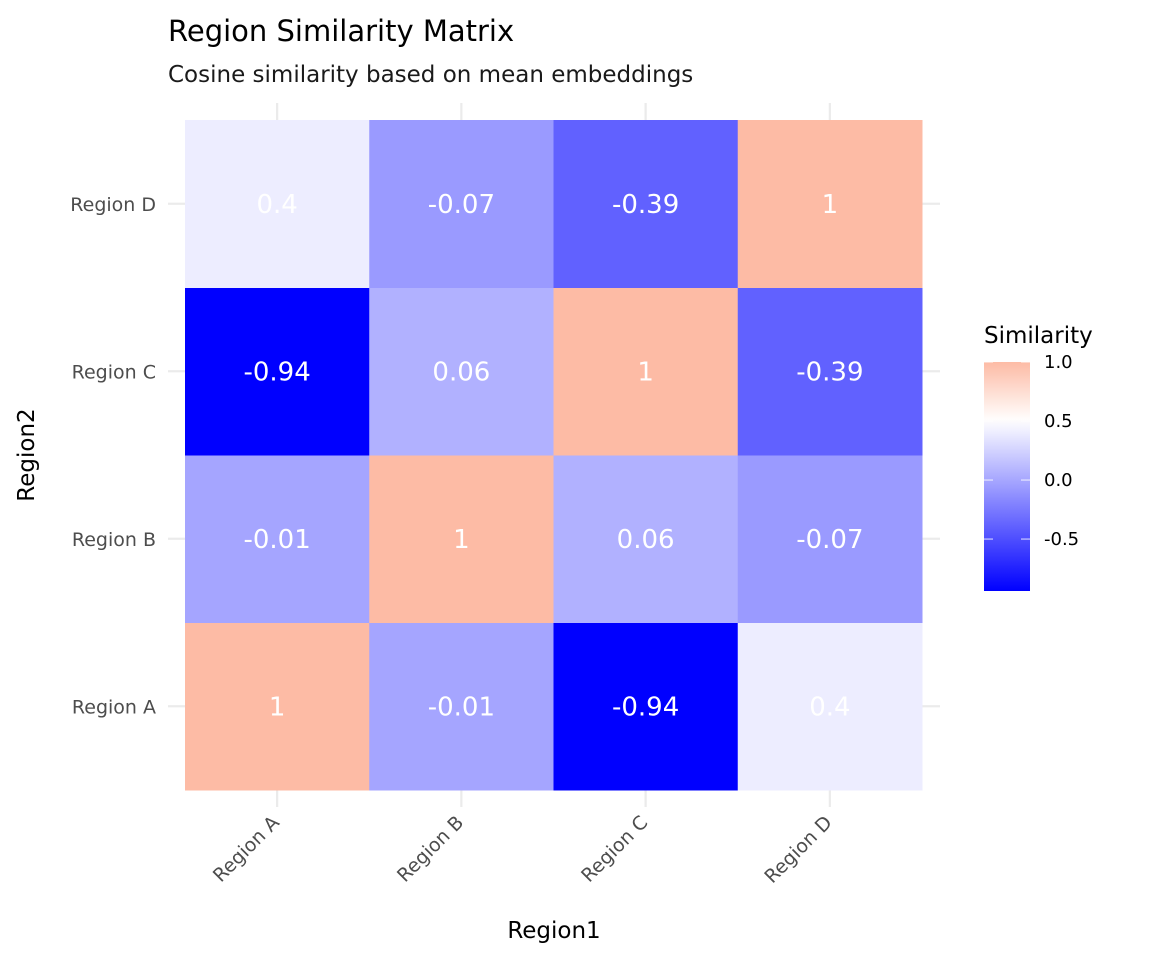 The width and height of the screenshot is (1152, 960). I want to click on legend-tick-label: 1.0, so click(1058, 362).